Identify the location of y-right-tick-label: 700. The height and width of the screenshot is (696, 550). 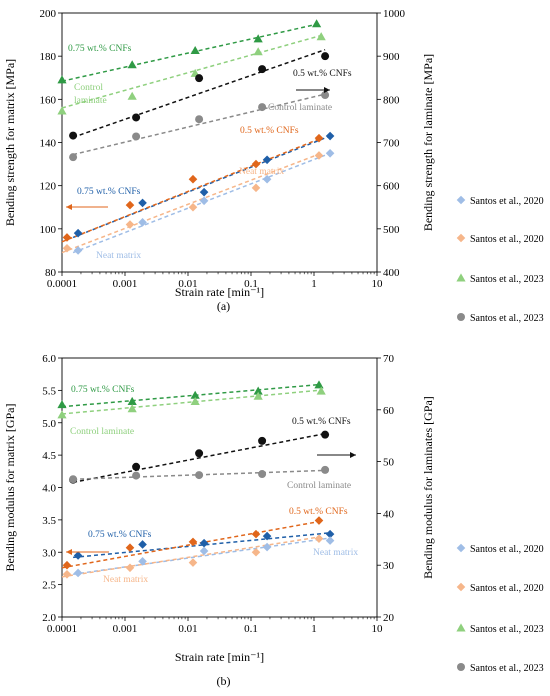
(391, 144).